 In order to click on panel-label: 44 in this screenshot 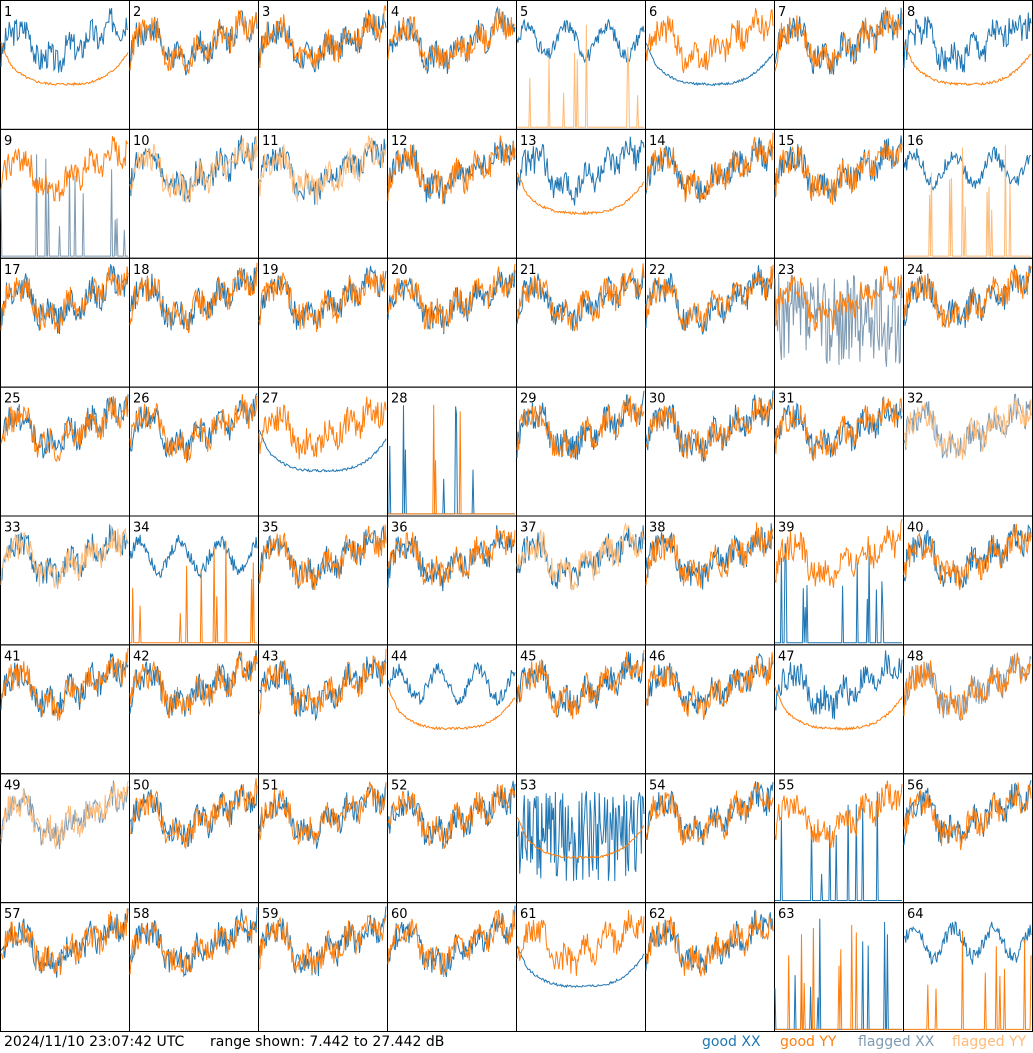, I will do `click(399, 656)`.